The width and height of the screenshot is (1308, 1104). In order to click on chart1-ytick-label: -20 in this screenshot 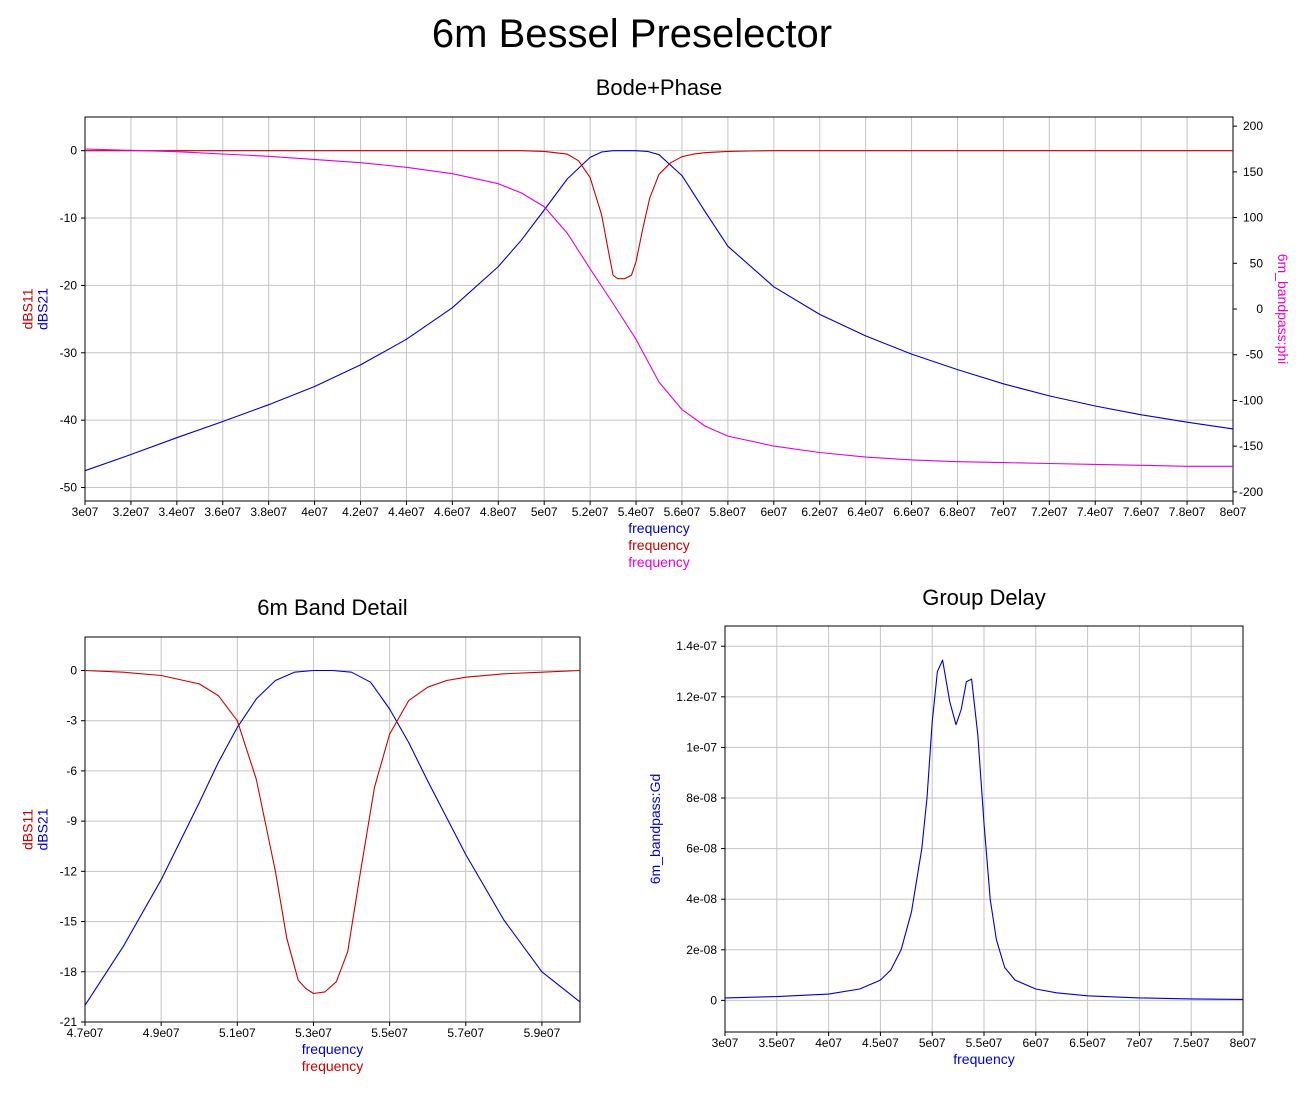, I will do `click(69, 285)`.